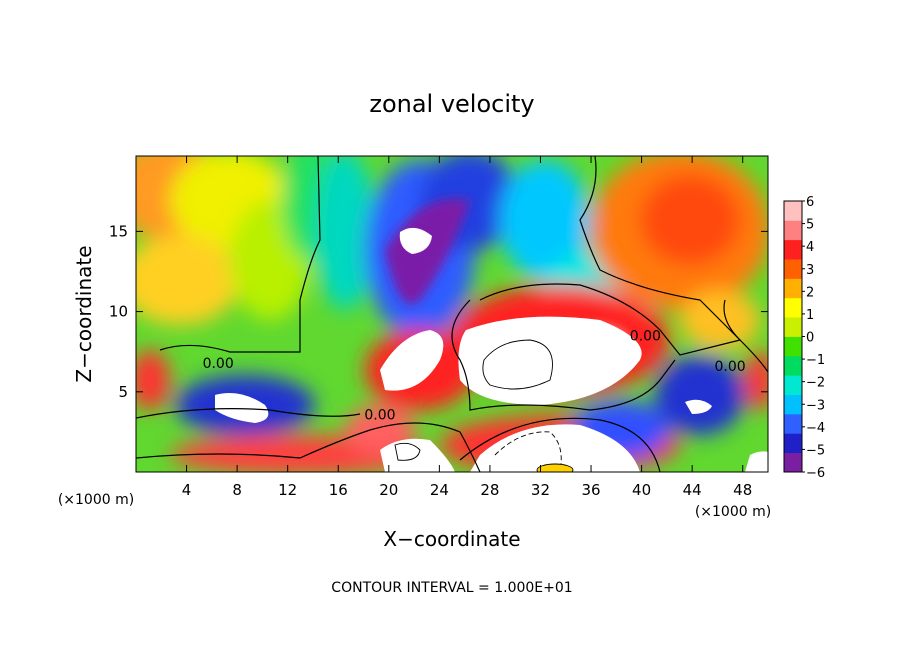 This screenshot has width=904, height=654. What do you see at coordinates (474, 376) in the screenshot?
I see `contour-labels: 0.00 0.00 0.00 0.00` at bounding box center [474, 376].